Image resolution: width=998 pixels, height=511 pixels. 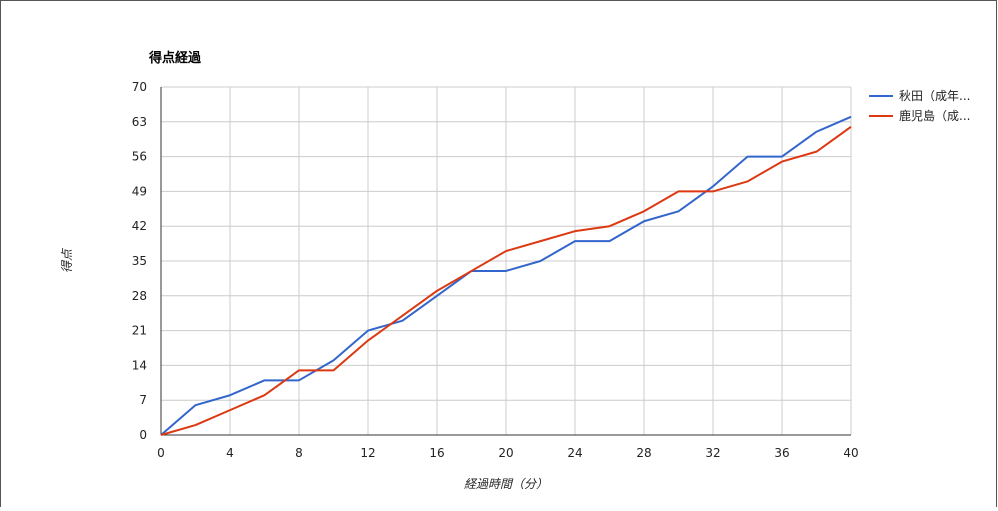 I want to click on y-tick-label: 49, so click(x=139, y=191).